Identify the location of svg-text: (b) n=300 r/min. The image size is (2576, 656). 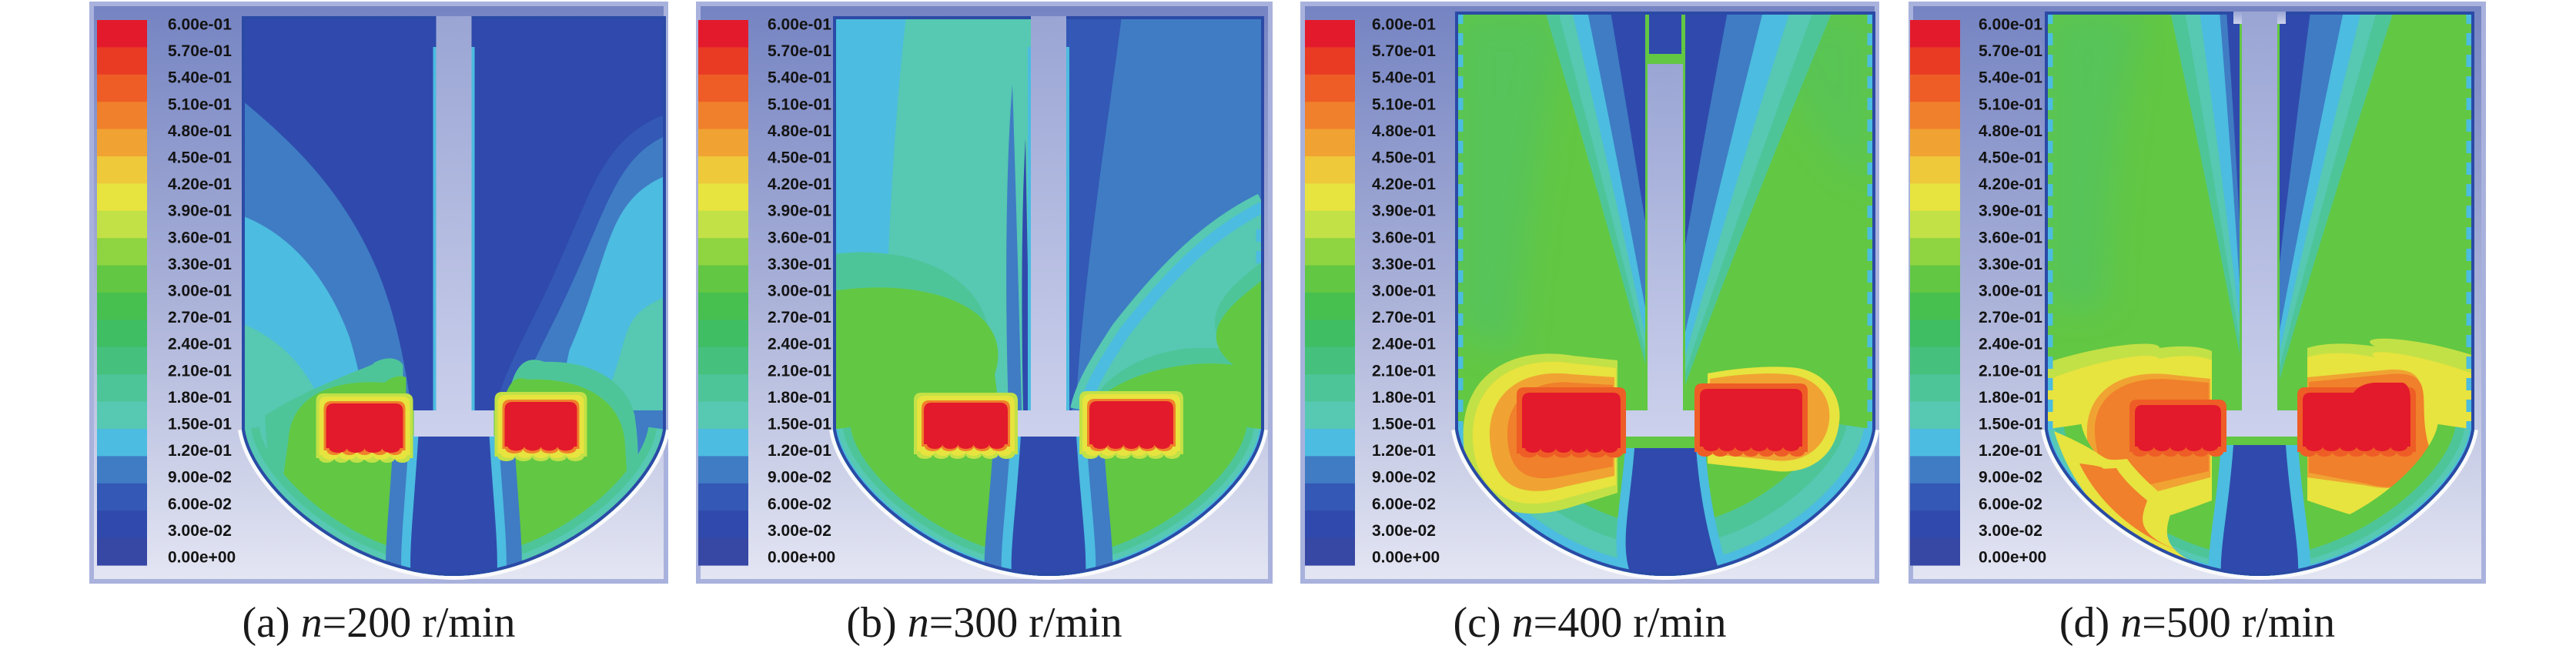
(984, 623).